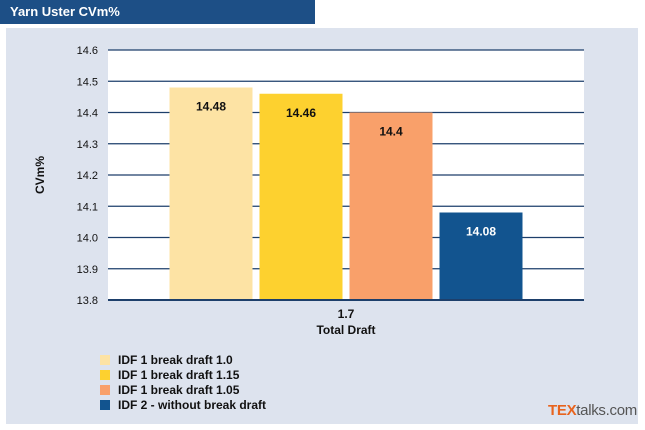 Image resolution: width=645 pixels, height=430 pixels. I want to click on brand-logo: TEXtalks.com, so click(592, 410).